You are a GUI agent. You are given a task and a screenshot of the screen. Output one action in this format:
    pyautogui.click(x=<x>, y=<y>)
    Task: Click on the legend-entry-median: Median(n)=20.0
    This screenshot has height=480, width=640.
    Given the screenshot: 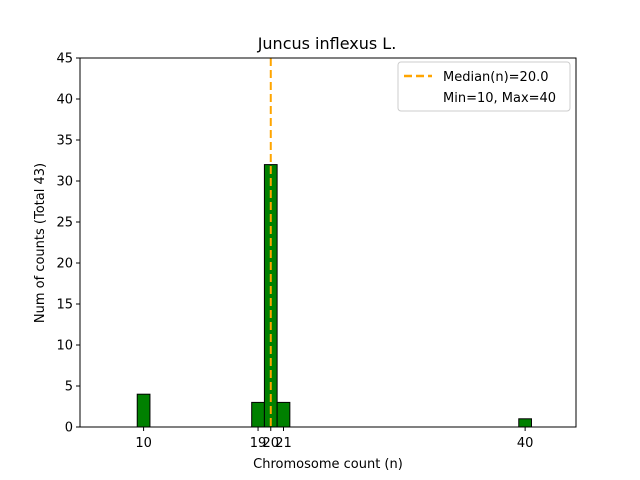 What is the action you would take?
    pyautogui.click(x=496, y=77)
    